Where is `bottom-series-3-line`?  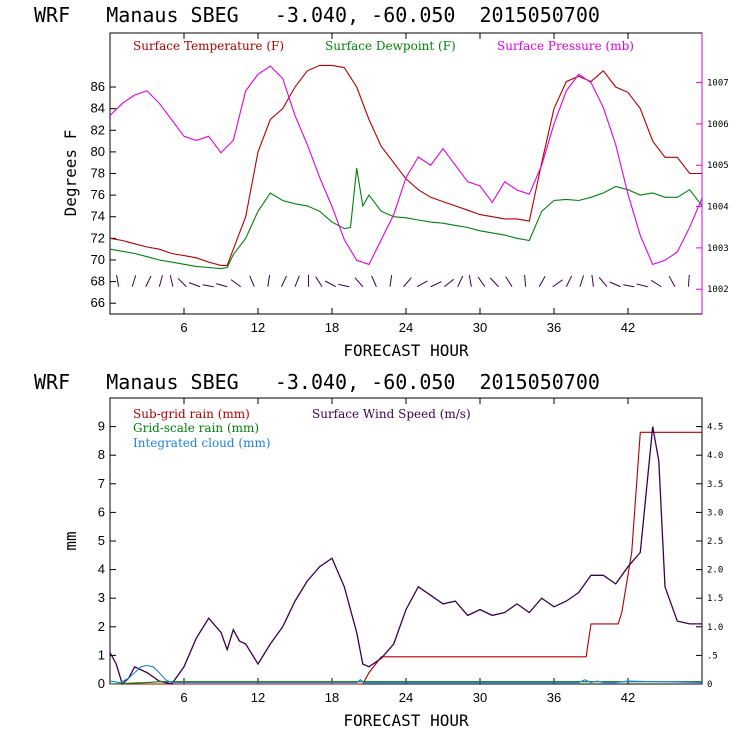
bottom-series-3-line is located at coordinates (405, 683).